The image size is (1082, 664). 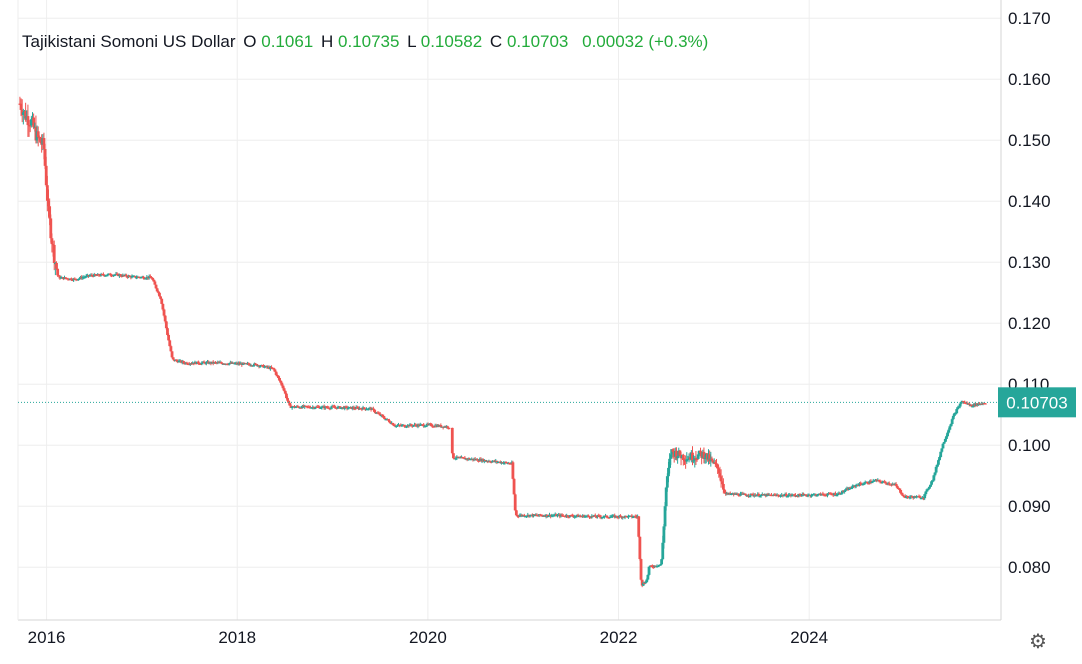 I want to click on legend-change-percent: (+0.3%), so click(x=678, y=41).